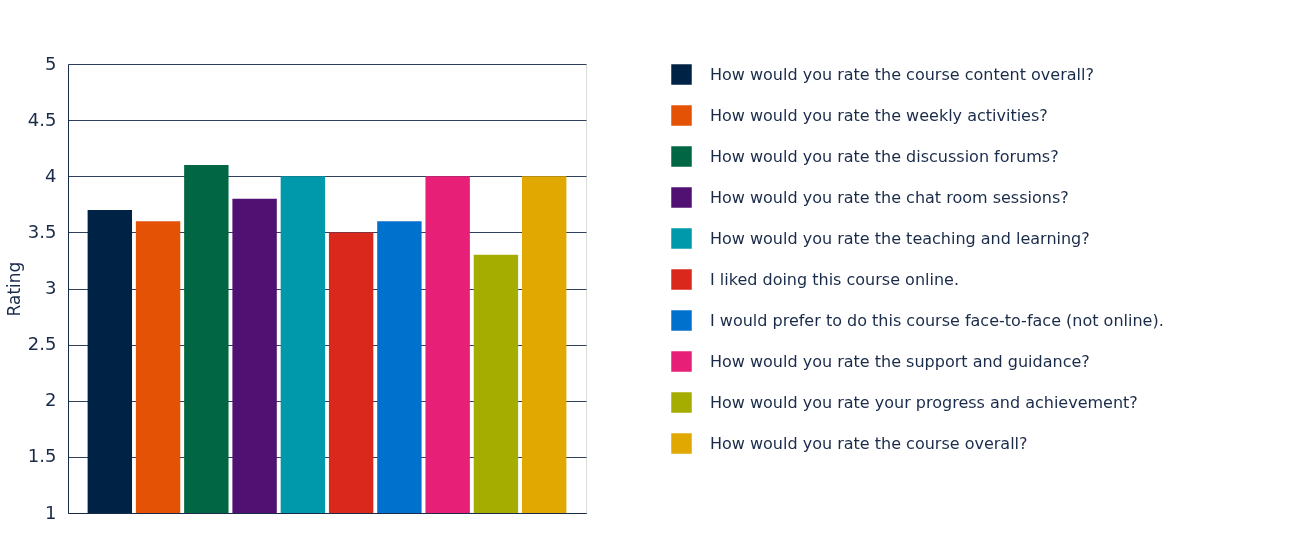 The image size is (1295, 555). Describe the element at coordinates (900, 361) in the screenshot. I see `legend-label: How would you rate the support and guidance?` at that location.